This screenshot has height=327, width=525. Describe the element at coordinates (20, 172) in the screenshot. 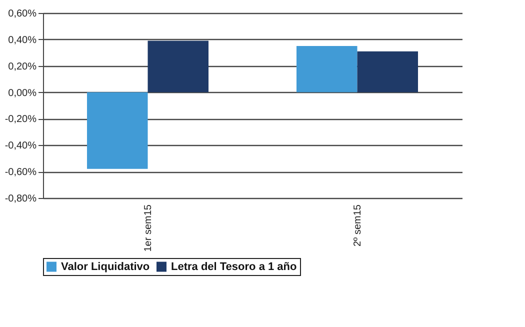

I see `y-tick-label: -0,60%` at that location.